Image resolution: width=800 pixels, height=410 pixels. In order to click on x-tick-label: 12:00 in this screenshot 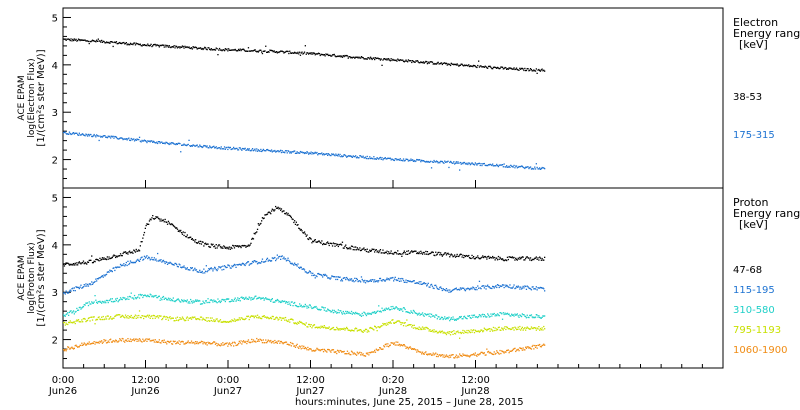, I will do `click(475, 380)`.